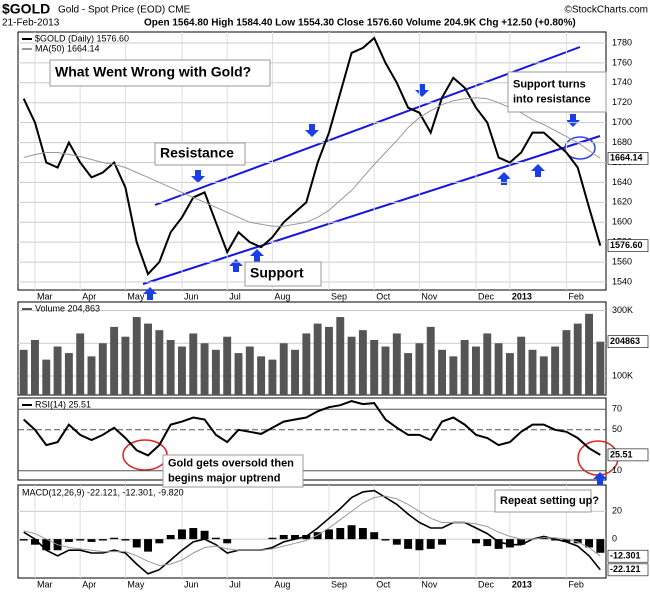  I want to click on y-tick-label: 1540, so click(622, 281).